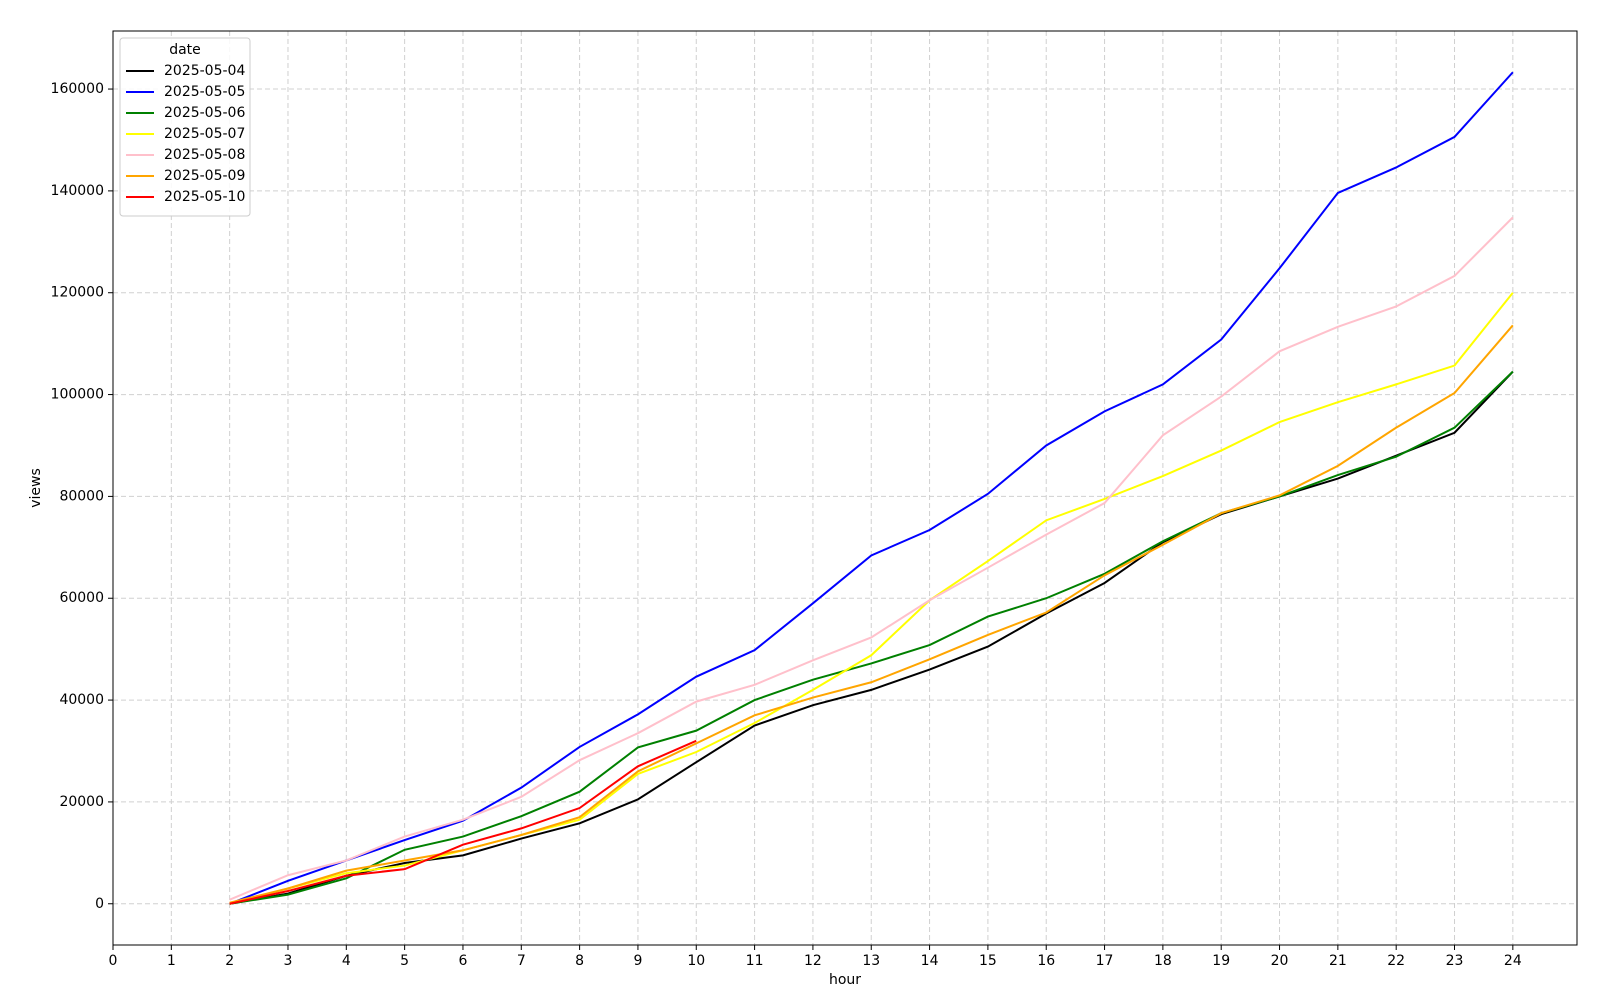 This screenshot has width=1600, height=1000. I want to click on x-tick-label: 18, so click(1163, 961).